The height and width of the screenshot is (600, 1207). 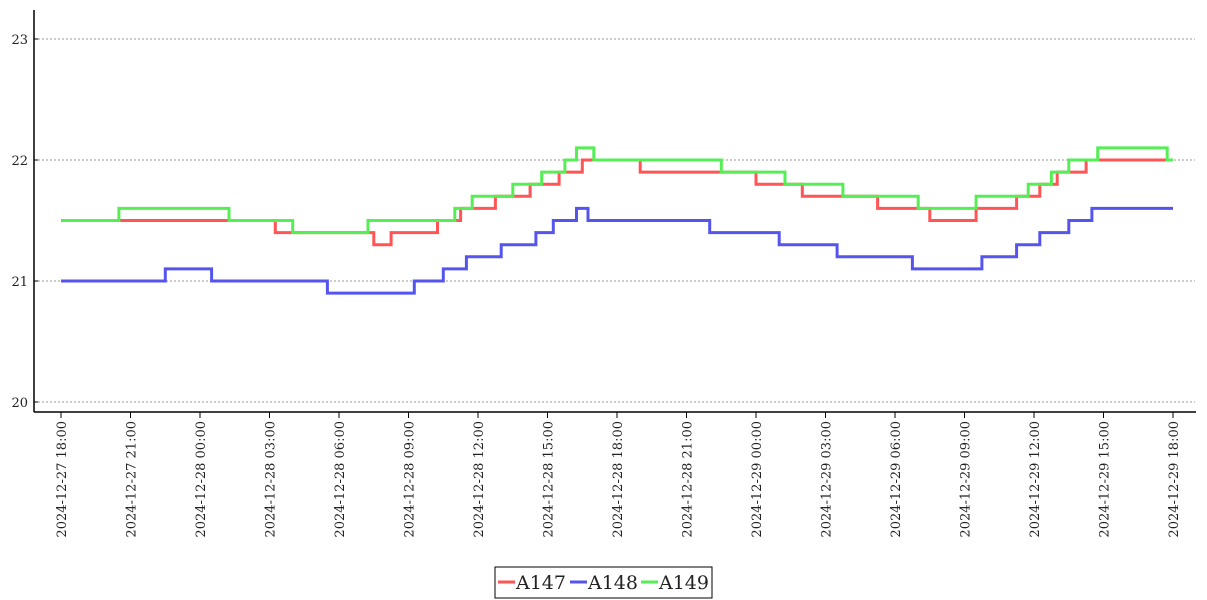 I want to click on x-tick-label: 2024-12-27 21:00, so click(x=132, y=479).